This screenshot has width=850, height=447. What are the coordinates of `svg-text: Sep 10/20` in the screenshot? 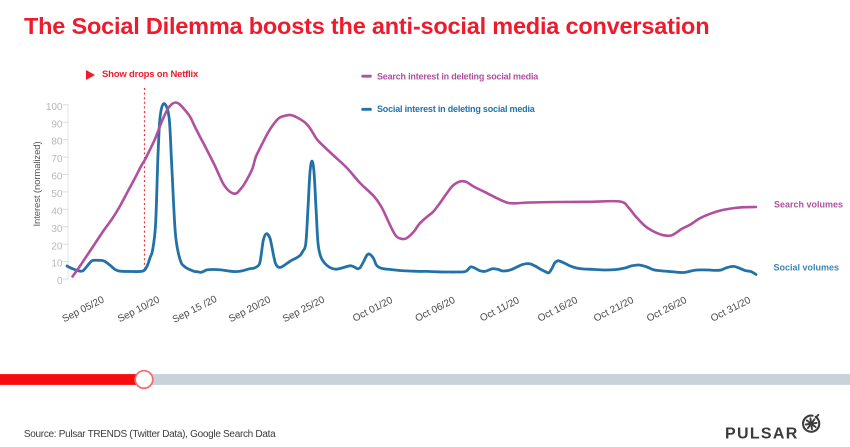 It's located at (139, 309).